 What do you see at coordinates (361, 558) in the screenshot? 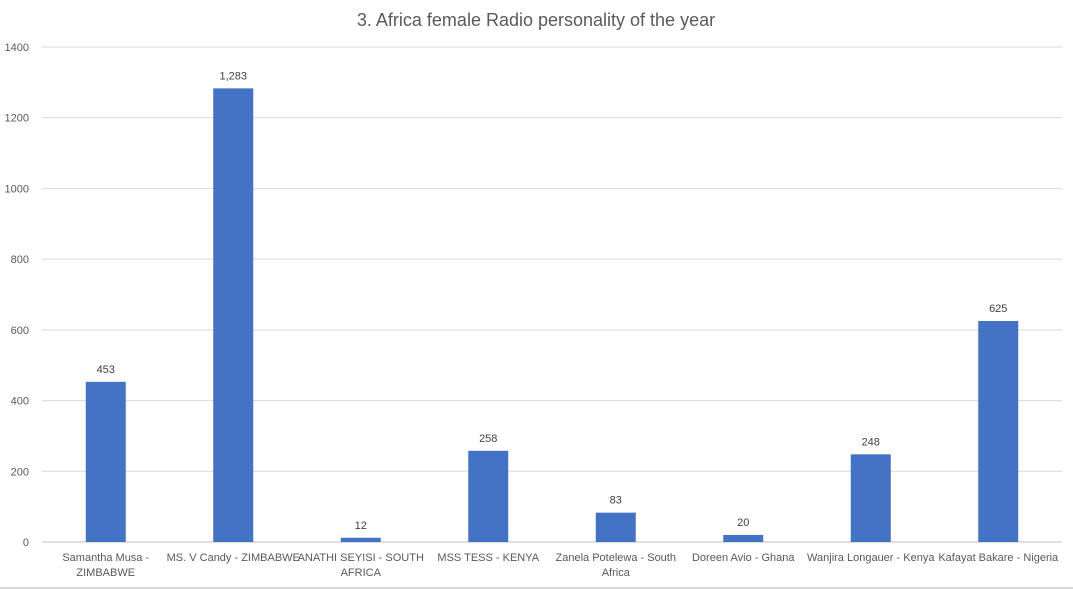
I see `x-tick-label: ANATHI SEYISI - SOUTH` at bounding box center [361, 558].